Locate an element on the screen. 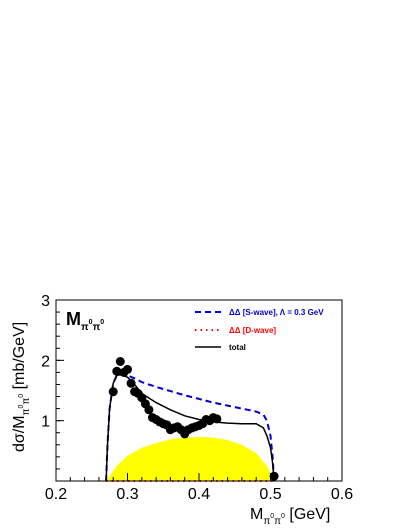 This screenshot has width=411, height=532. legend-label-total: total is located at coordinates (237, 347).